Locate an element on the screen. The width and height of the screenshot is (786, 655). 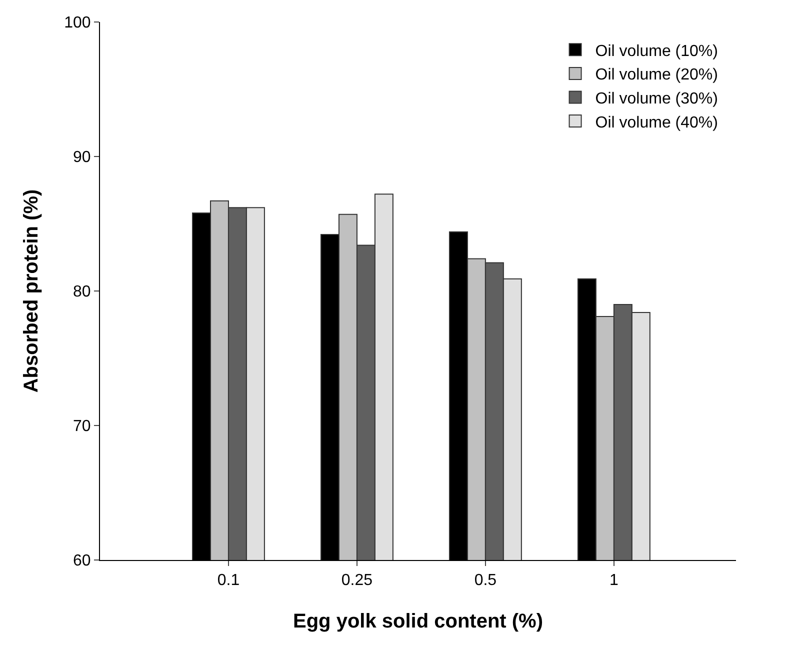
x-tick-label: 0.1 is located at coordinates (228, 581).